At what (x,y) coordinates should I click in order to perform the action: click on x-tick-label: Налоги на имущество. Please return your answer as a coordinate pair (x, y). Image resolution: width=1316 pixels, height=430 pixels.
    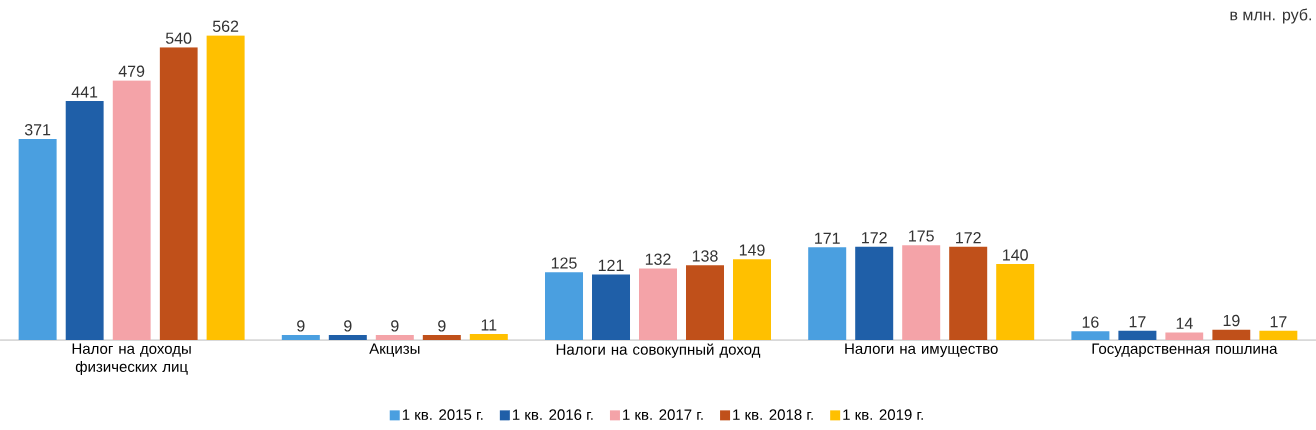
    Looking at the image, I should click on (921, 350).